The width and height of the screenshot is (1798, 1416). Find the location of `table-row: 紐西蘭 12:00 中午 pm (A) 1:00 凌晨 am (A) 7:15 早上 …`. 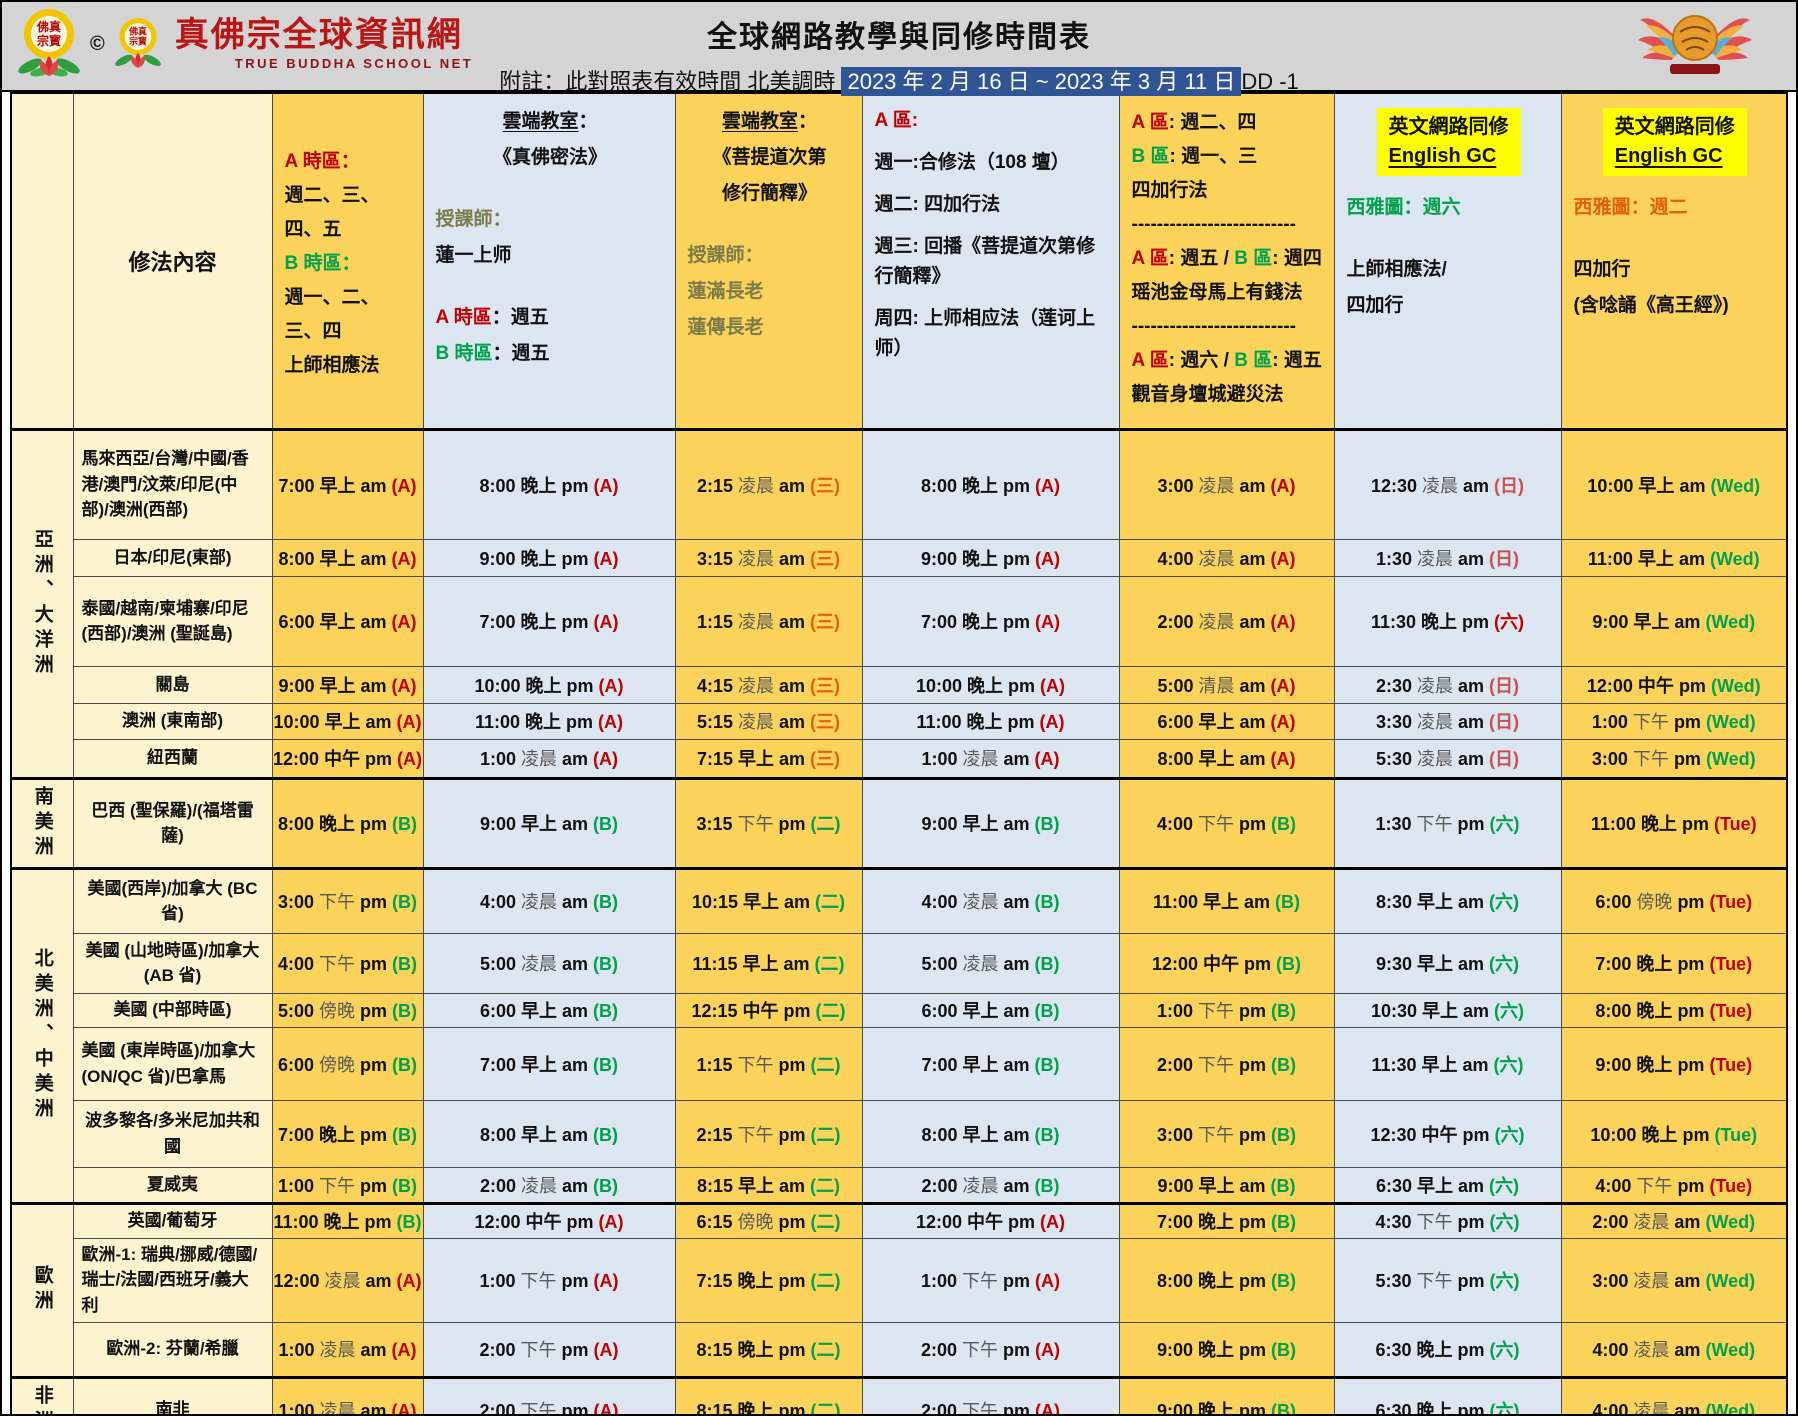

table-row: 紐西蘭 12:00 中午 pm (A) 1:00 凌晨 am (A) 7:15 早上 … is located at coordinates (899, 758).